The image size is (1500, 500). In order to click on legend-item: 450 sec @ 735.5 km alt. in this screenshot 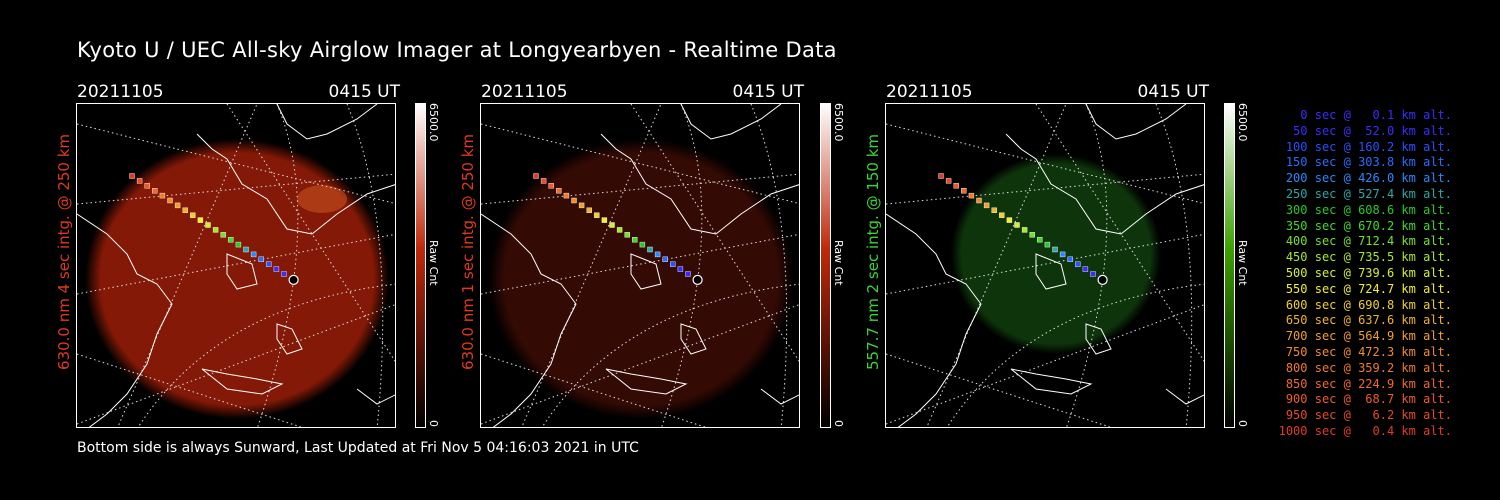, I will do `click(1368, 257)`.